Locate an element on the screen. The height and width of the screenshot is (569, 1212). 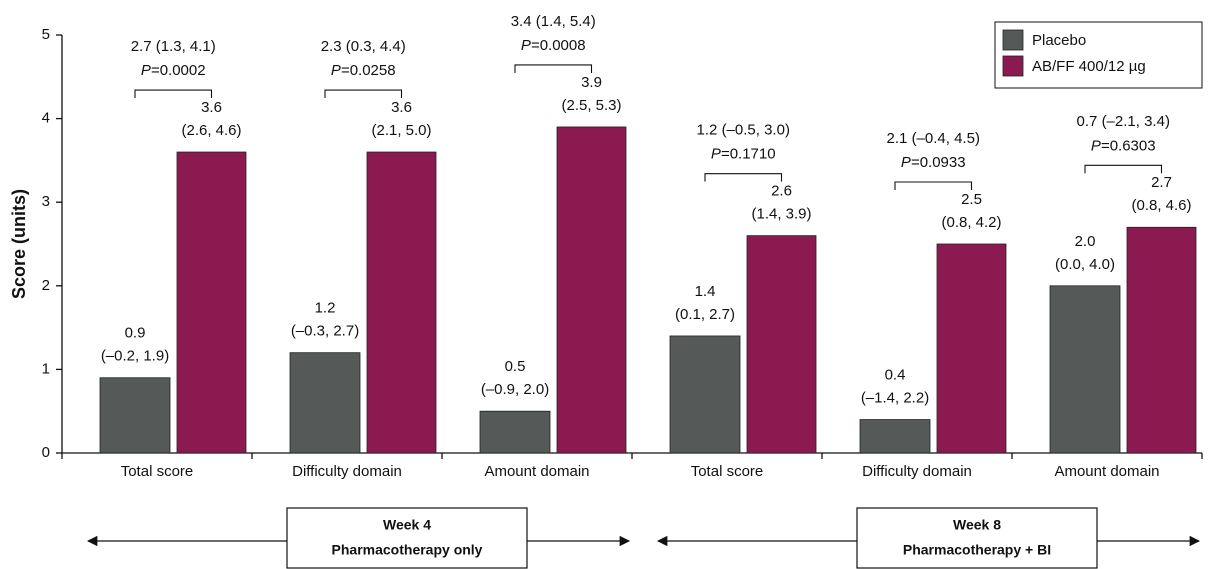
group-title: Week 4 is located at coordinates (407, 525).